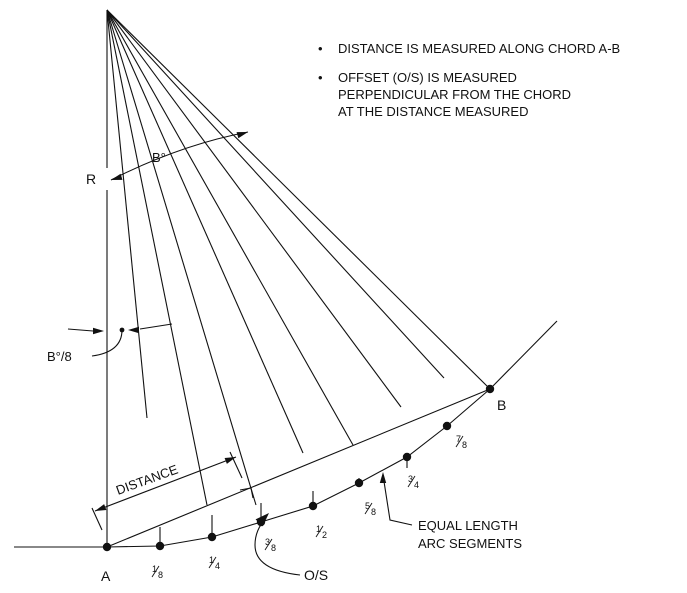 This screenshot has height=593, width=687. I want to click on point-a-label: A, so click(106, 576).